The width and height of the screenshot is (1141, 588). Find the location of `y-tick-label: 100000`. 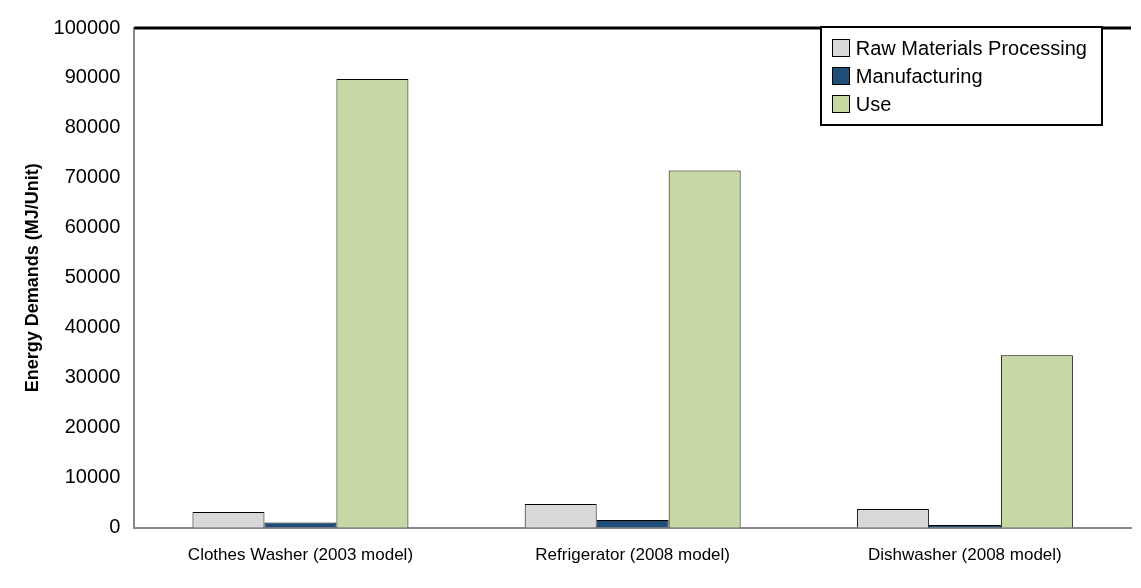

y-tick-label: 100000 is located at coordinates (87, 26).